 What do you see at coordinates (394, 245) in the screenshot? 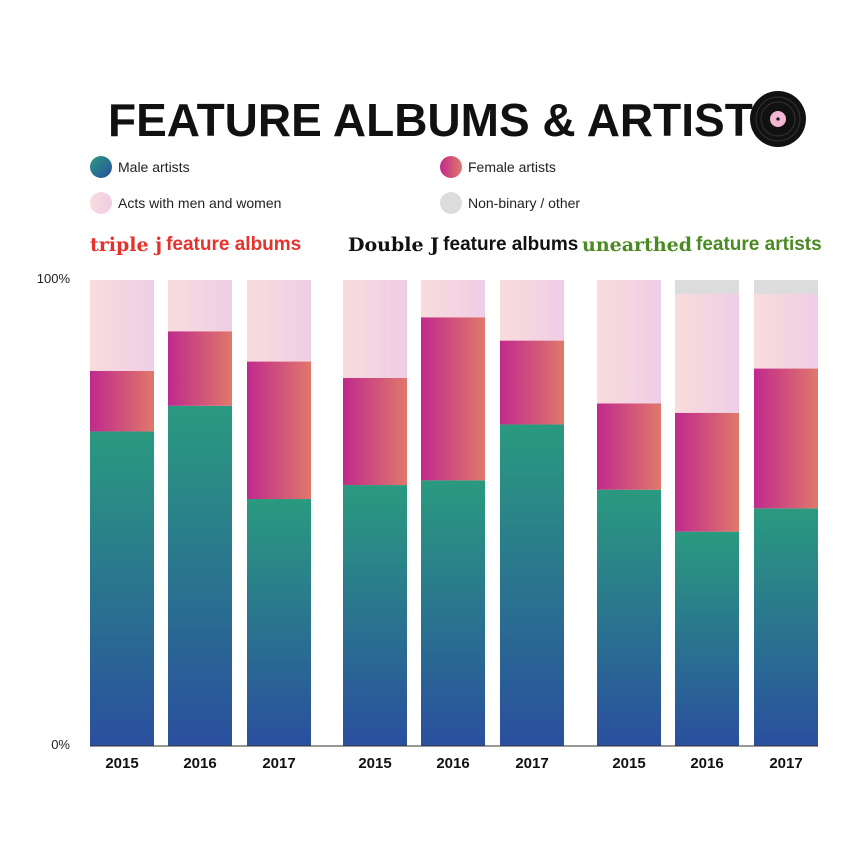
I see `doublej-logo: Double J` at bounding box center [394, 245].